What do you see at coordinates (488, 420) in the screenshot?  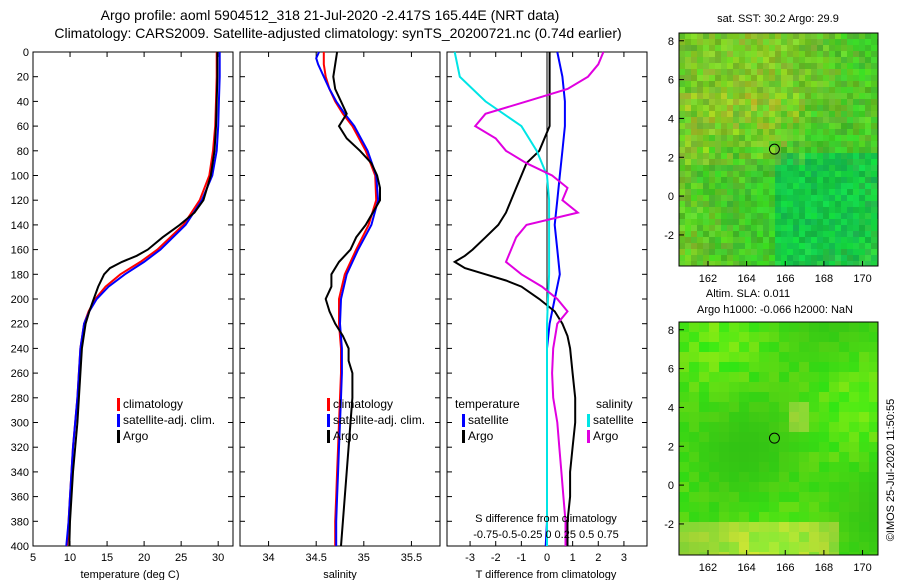 I see `legend-entry: satellite` at bounding box center [488, 420].